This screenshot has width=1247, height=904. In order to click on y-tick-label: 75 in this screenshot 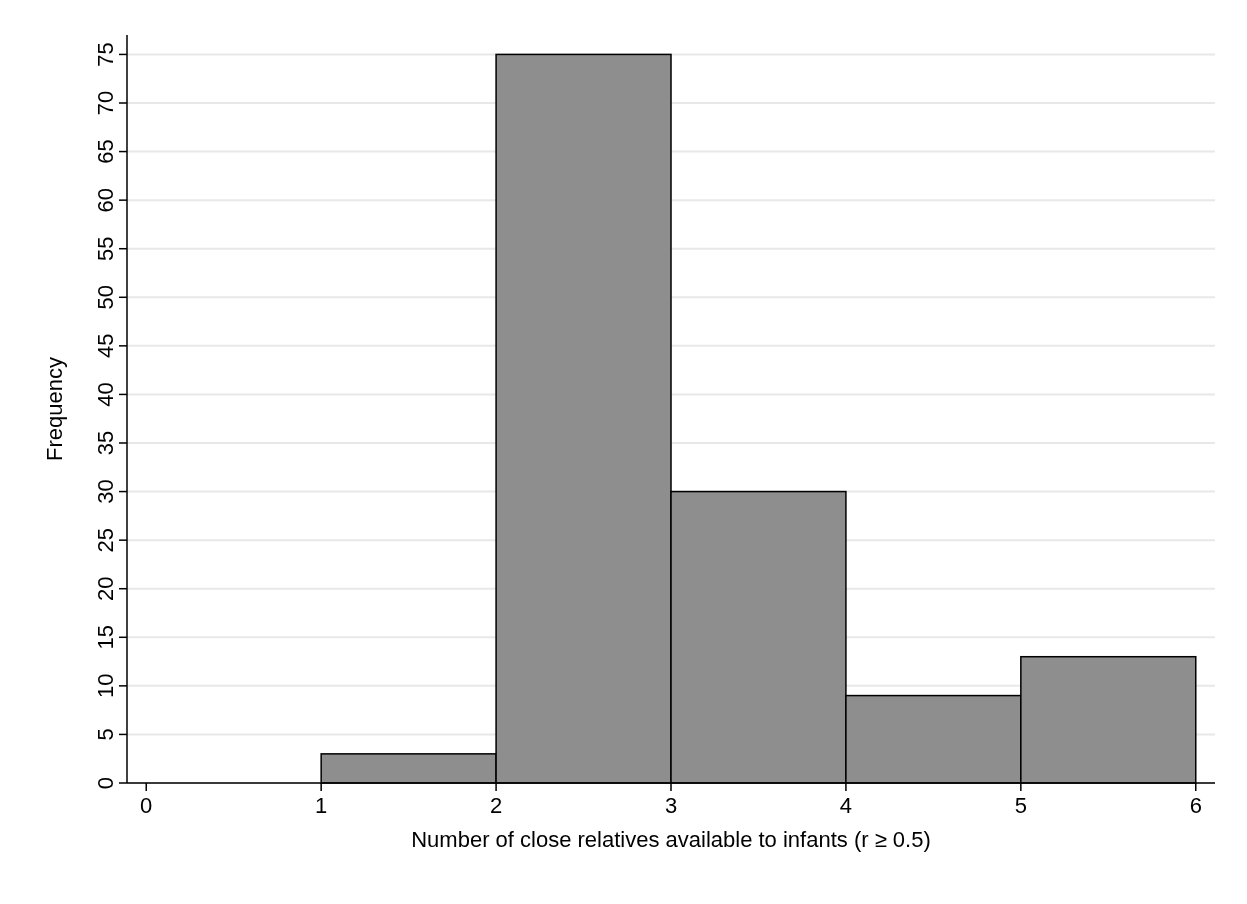, I will do `click(105, 54)`.